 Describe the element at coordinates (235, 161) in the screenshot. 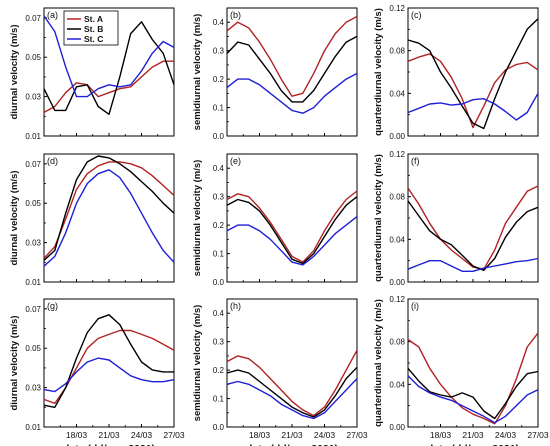

I see `panel-label: (e)` at that location.